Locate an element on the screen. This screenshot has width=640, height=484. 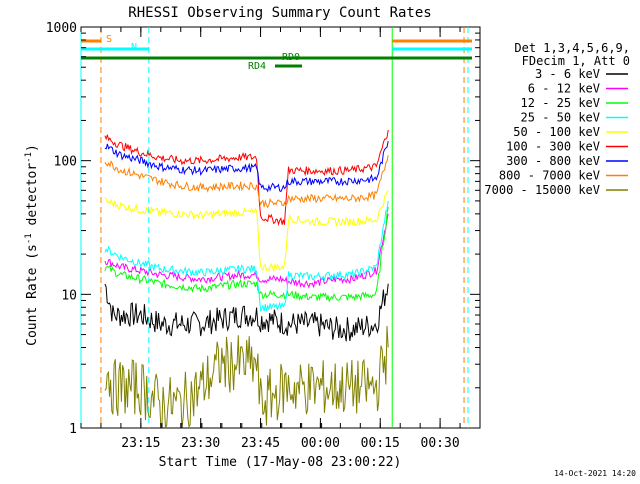
legend-label-3: 12 - 25 keV is located at coordinates (560, 103).